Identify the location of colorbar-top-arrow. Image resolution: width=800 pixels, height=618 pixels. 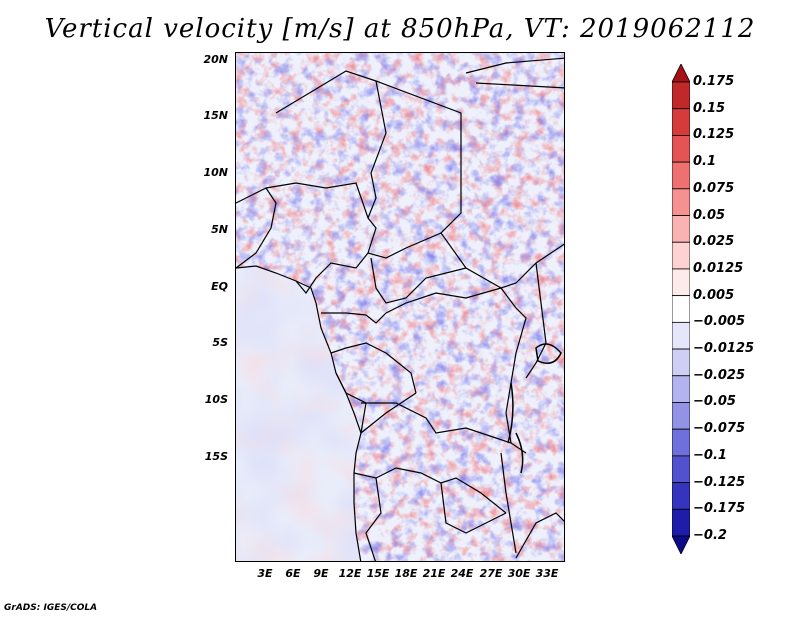
(681, 73).